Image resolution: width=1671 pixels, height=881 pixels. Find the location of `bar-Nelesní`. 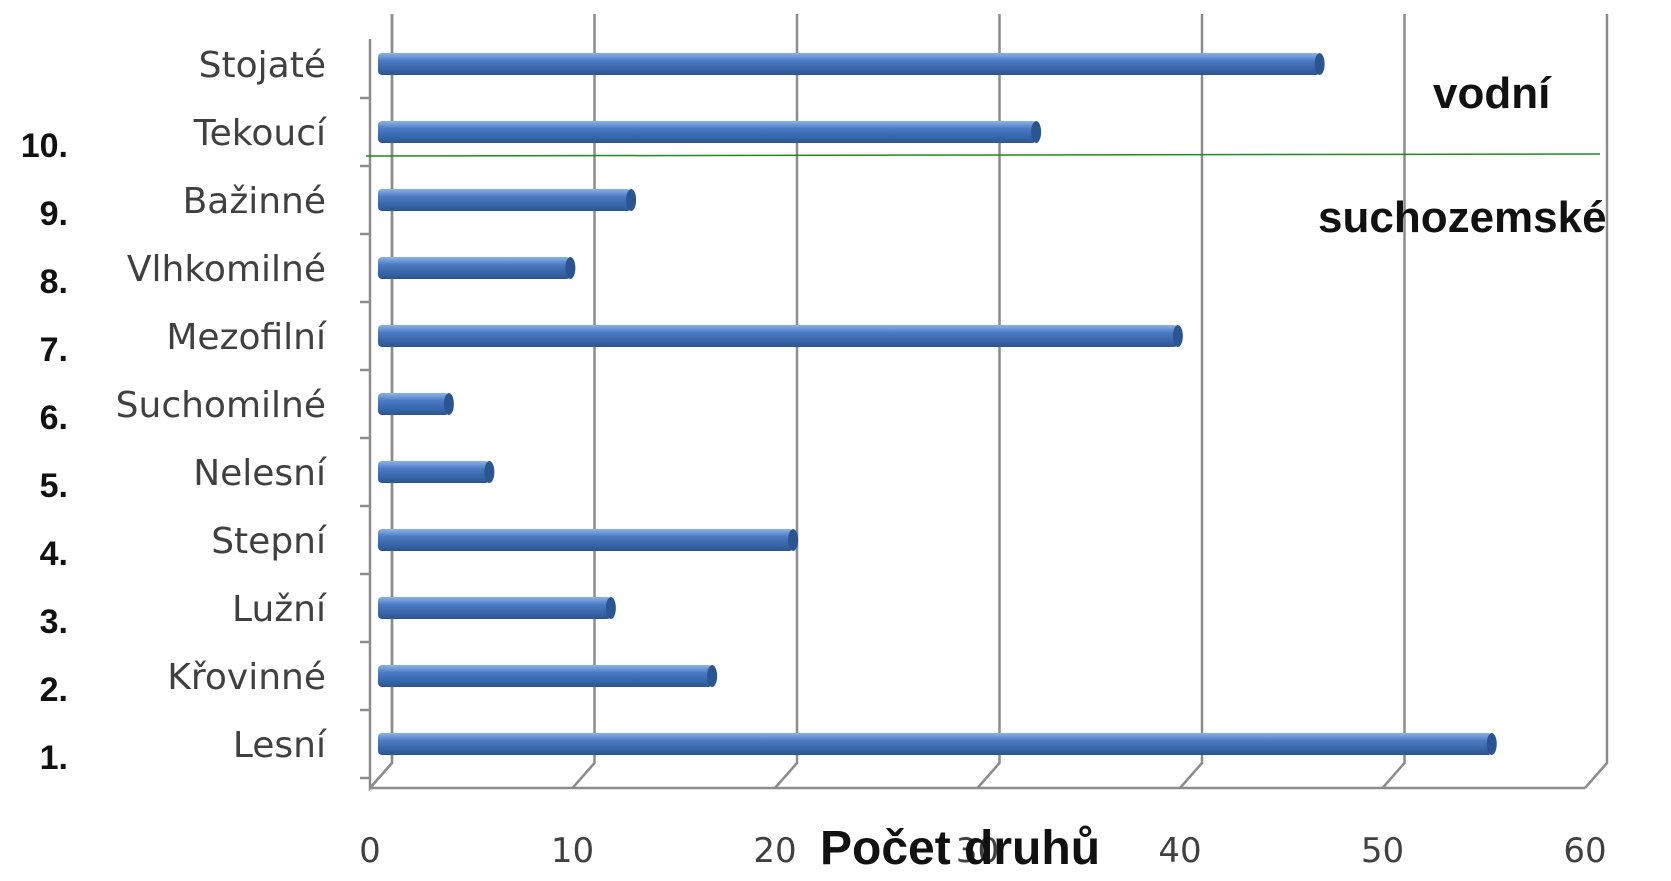

bar-Nelesní is located at coordinates (436, 472).